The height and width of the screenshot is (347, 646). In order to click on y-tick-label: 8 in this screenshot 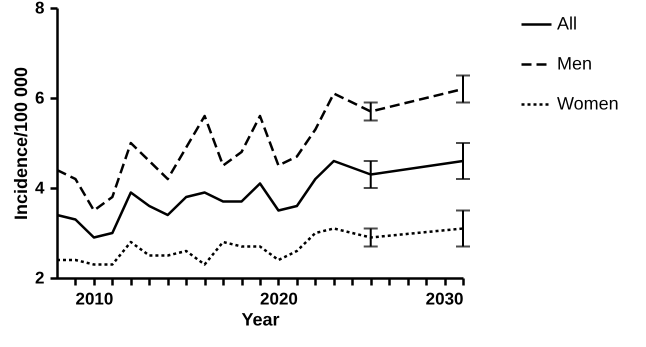, I will do `click(39, 9)`.